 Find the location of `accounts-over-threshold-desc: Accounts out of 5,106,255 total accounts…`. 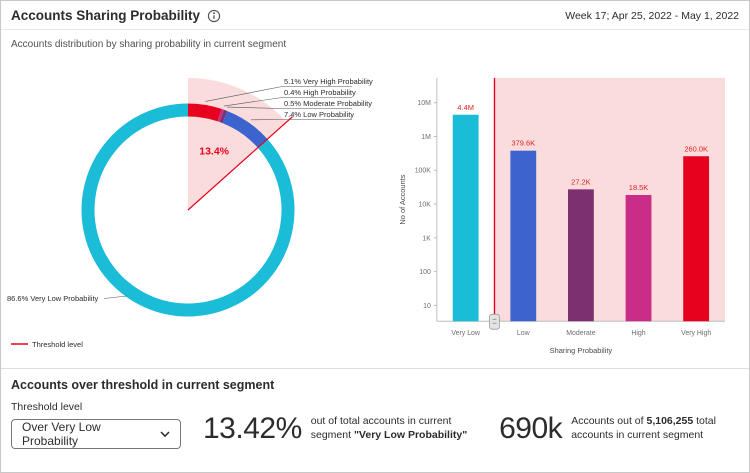

accounts-over-threshold-desc: Accounts out of 5,106,255 total accounts… is located at coordinates (655, 429).